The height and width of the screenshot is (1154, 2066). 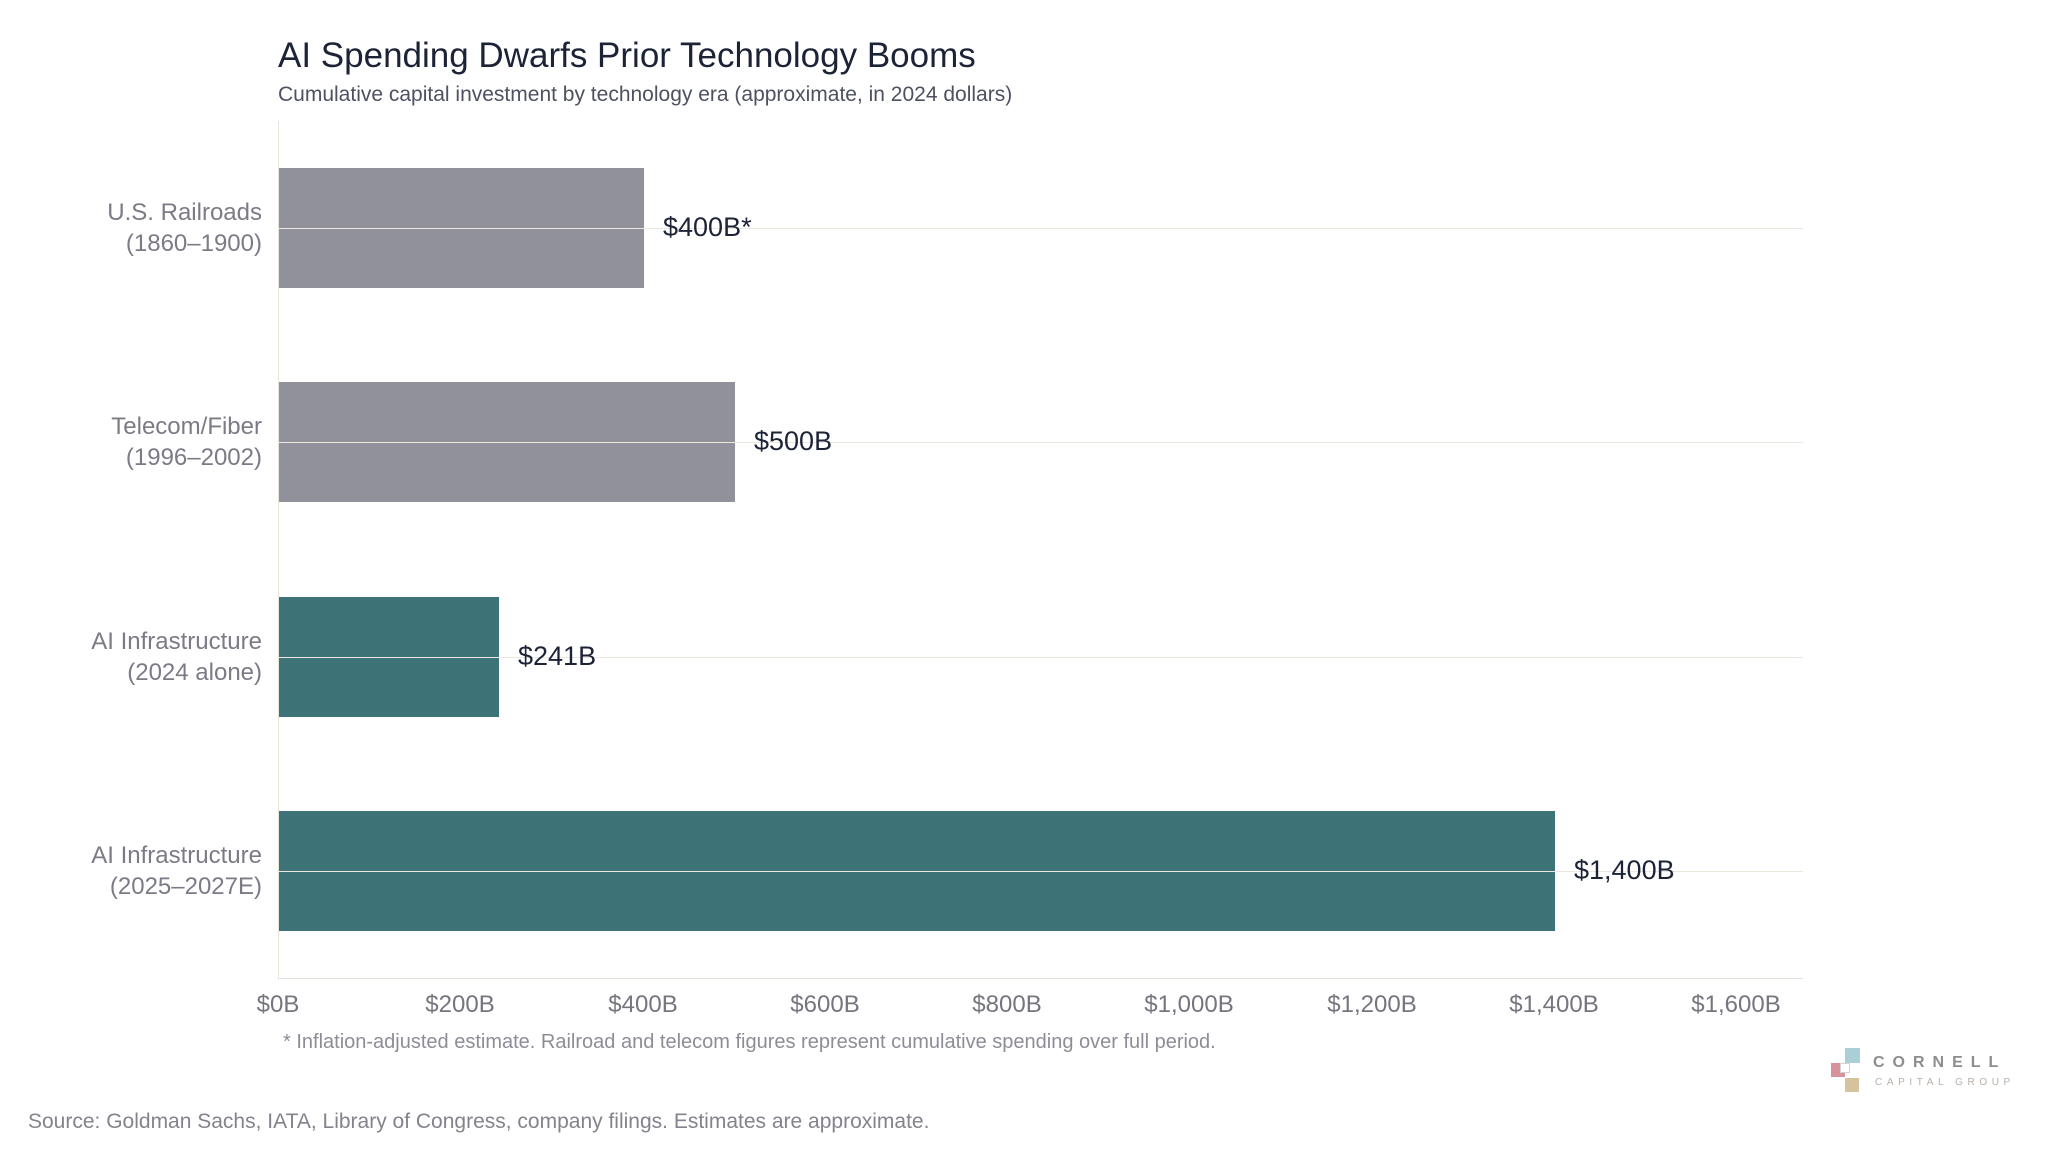 What do you see at coordinates (1007, 1004) in the screenshot?
I see `x-tick-label: $800B` at bounding box center [1007, 1004].